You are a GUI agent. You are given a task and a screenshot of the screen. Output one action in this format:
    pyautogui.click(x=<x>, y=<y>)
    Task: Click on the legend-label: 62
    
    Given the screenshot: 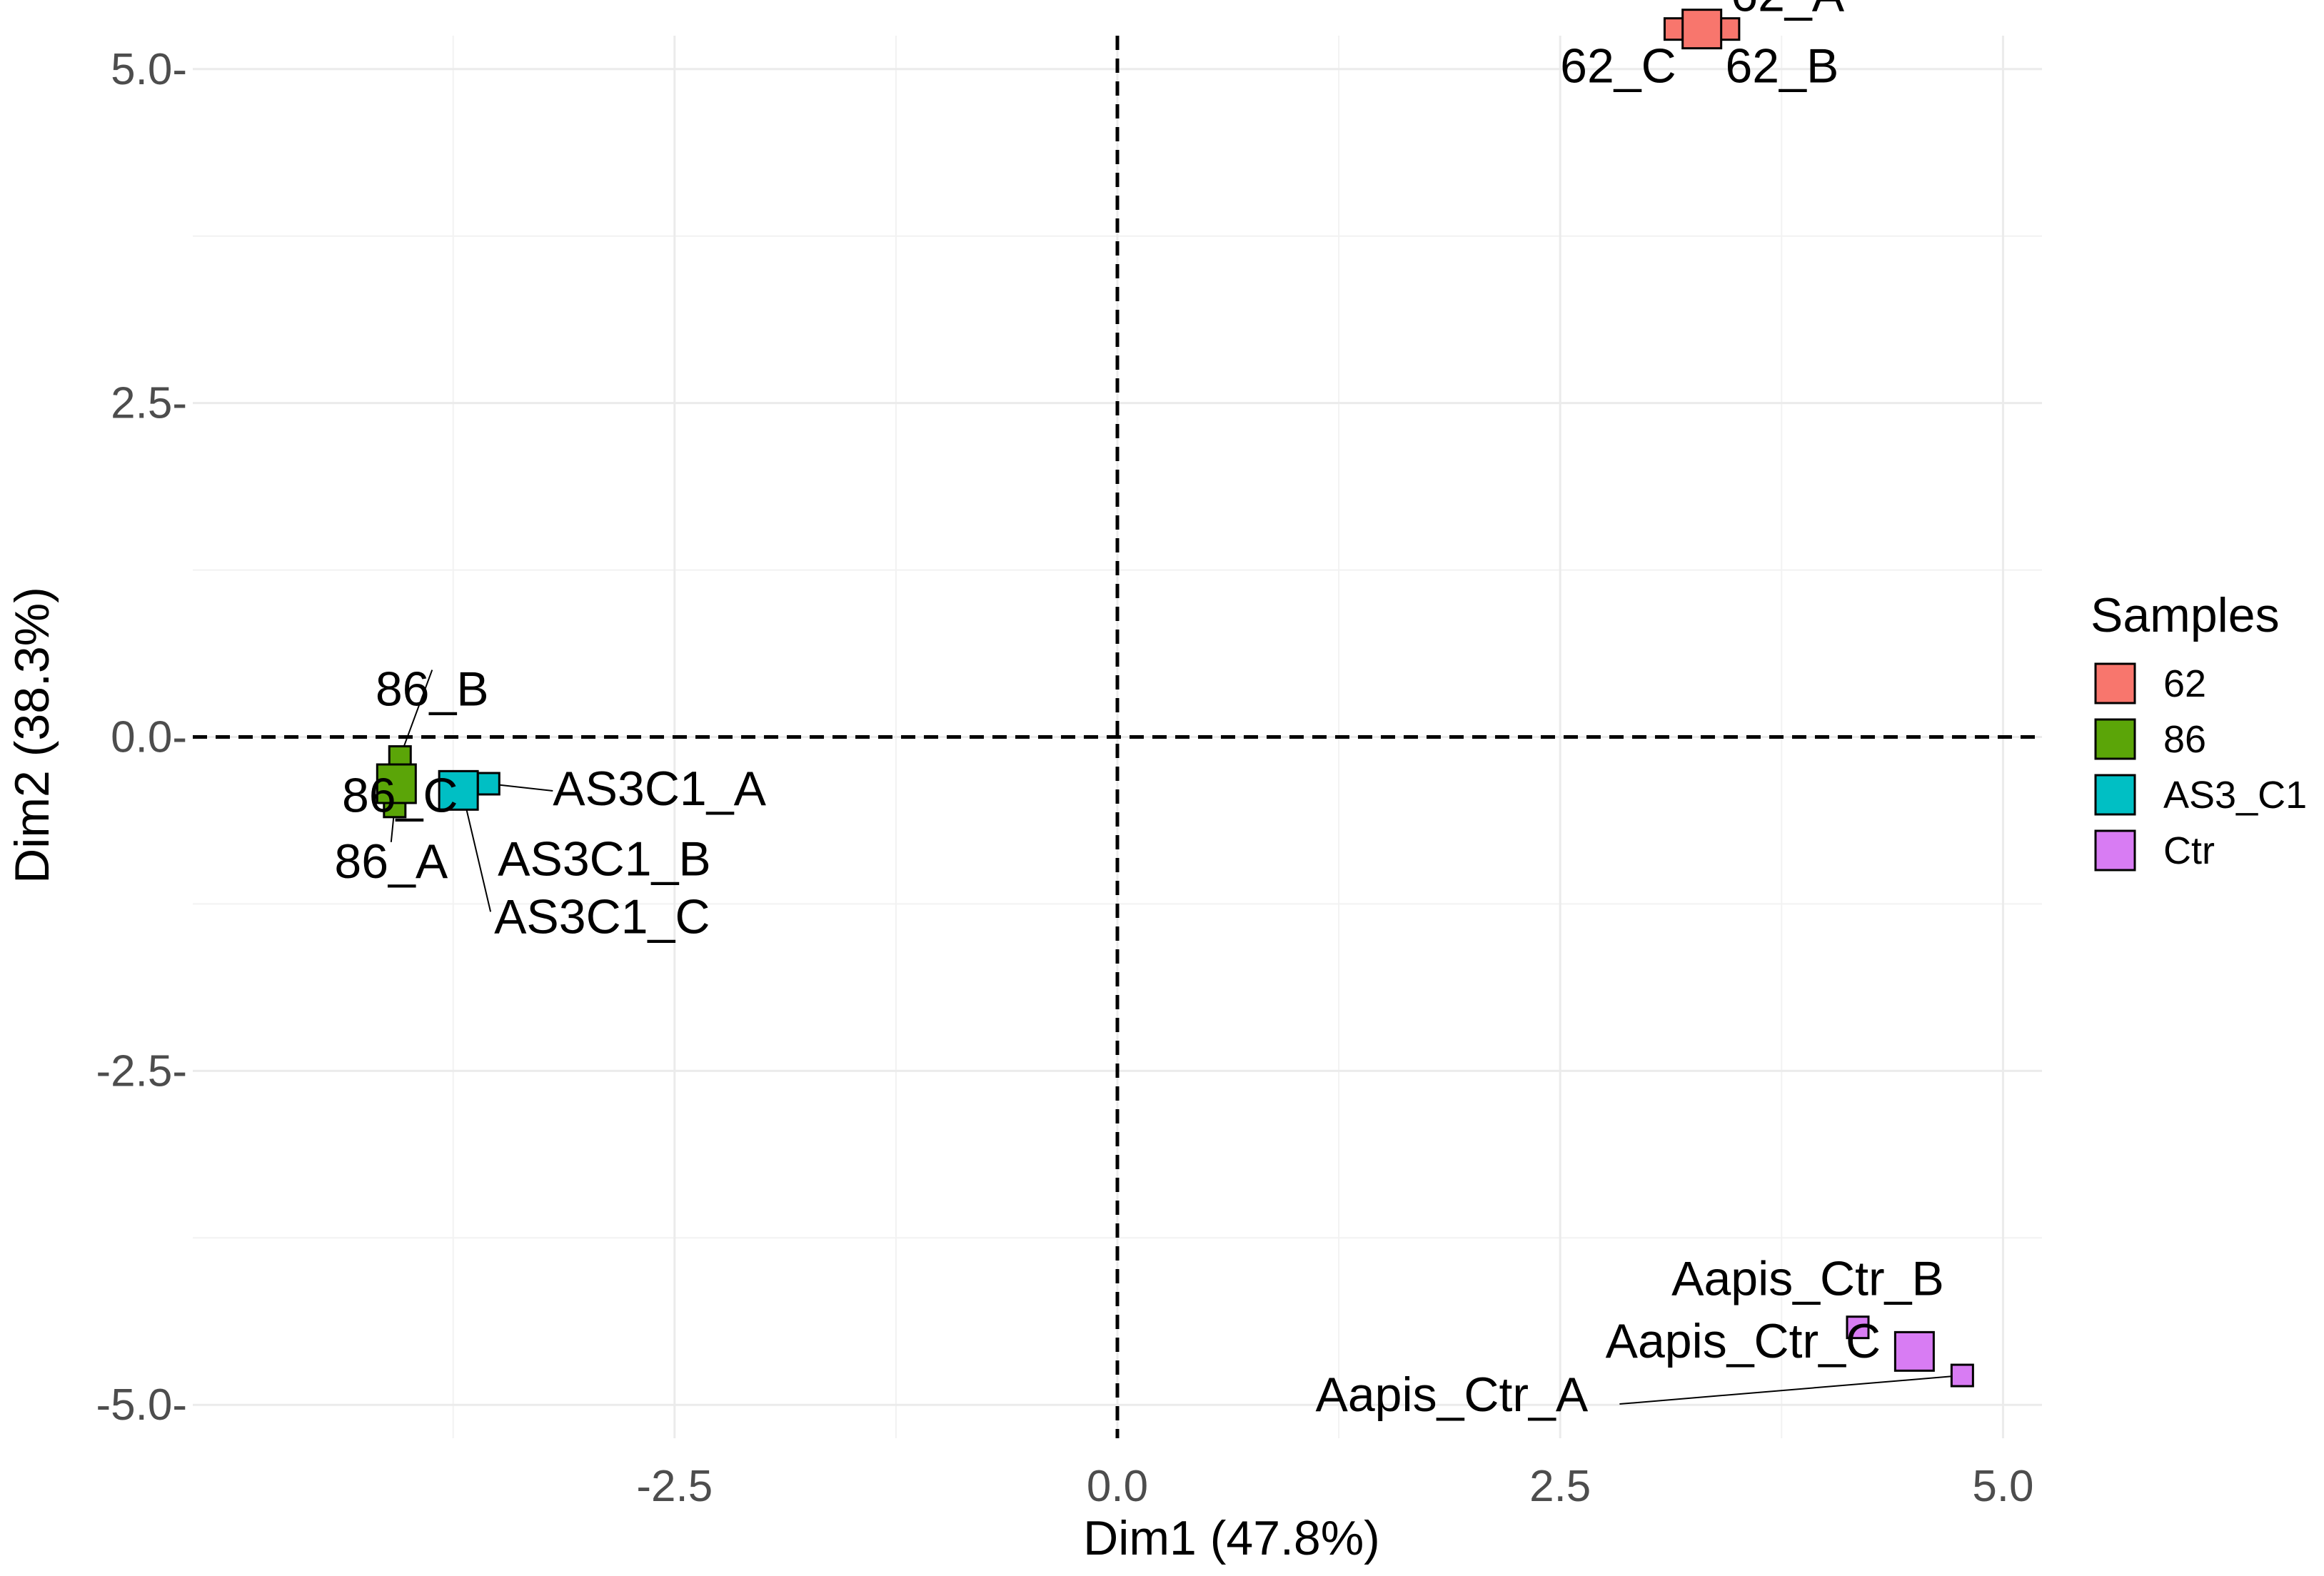 What is the action you would take?
    pyautogui.click(x=2184, y=683)
    